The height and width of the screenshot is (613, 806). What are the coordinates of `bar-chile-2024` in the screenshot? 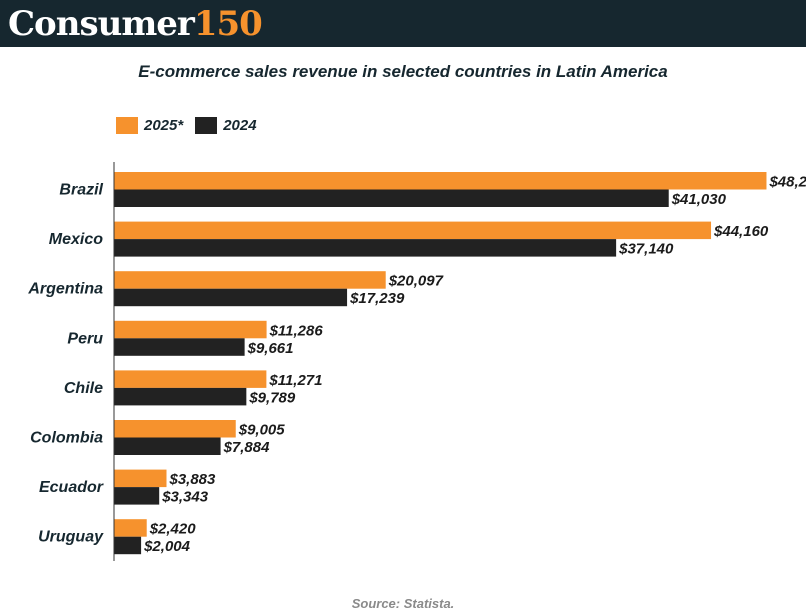 It's located at (180, 396).